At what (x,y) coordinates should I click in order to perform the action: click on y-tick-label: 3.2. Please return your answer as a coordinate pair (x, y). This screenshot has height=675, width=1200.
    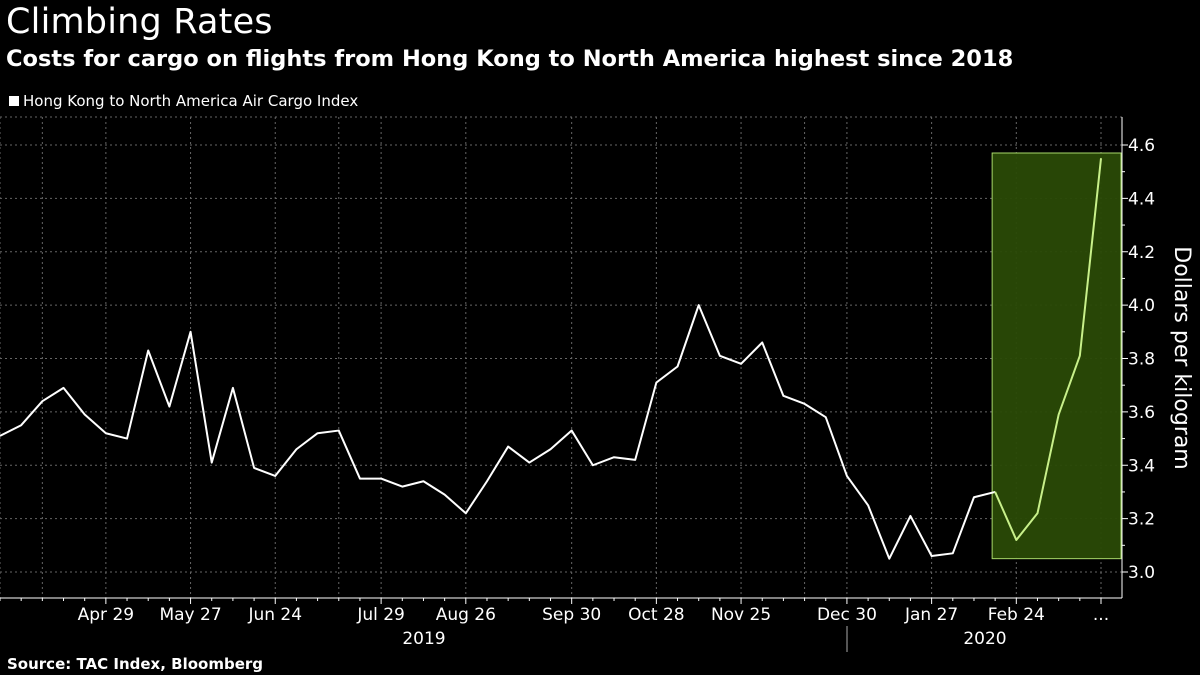
    Looking at the image, I should click on (1141, 520).